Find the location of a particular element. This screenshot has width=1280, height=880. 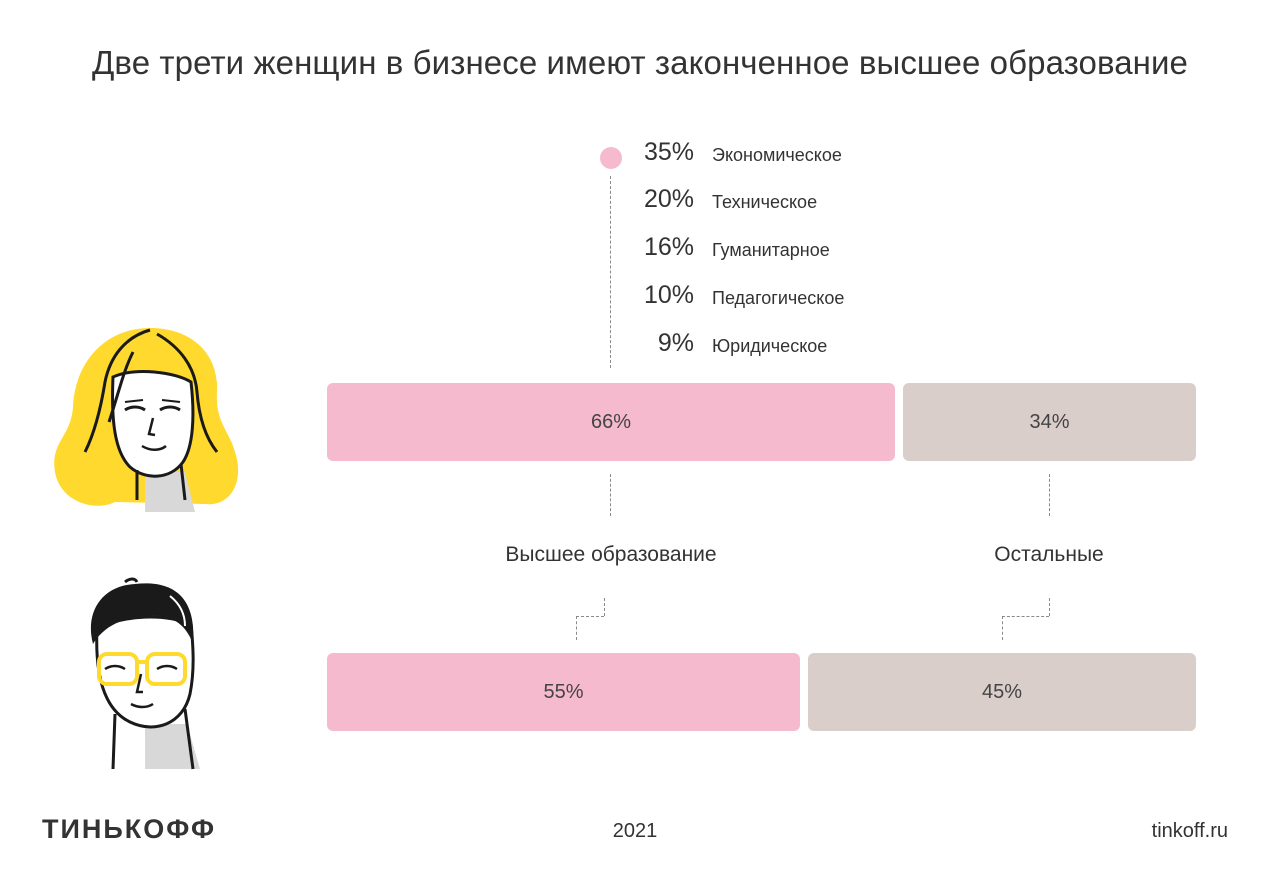

breakdown-item: 20% Техническое is located at coordinates (790, 205).